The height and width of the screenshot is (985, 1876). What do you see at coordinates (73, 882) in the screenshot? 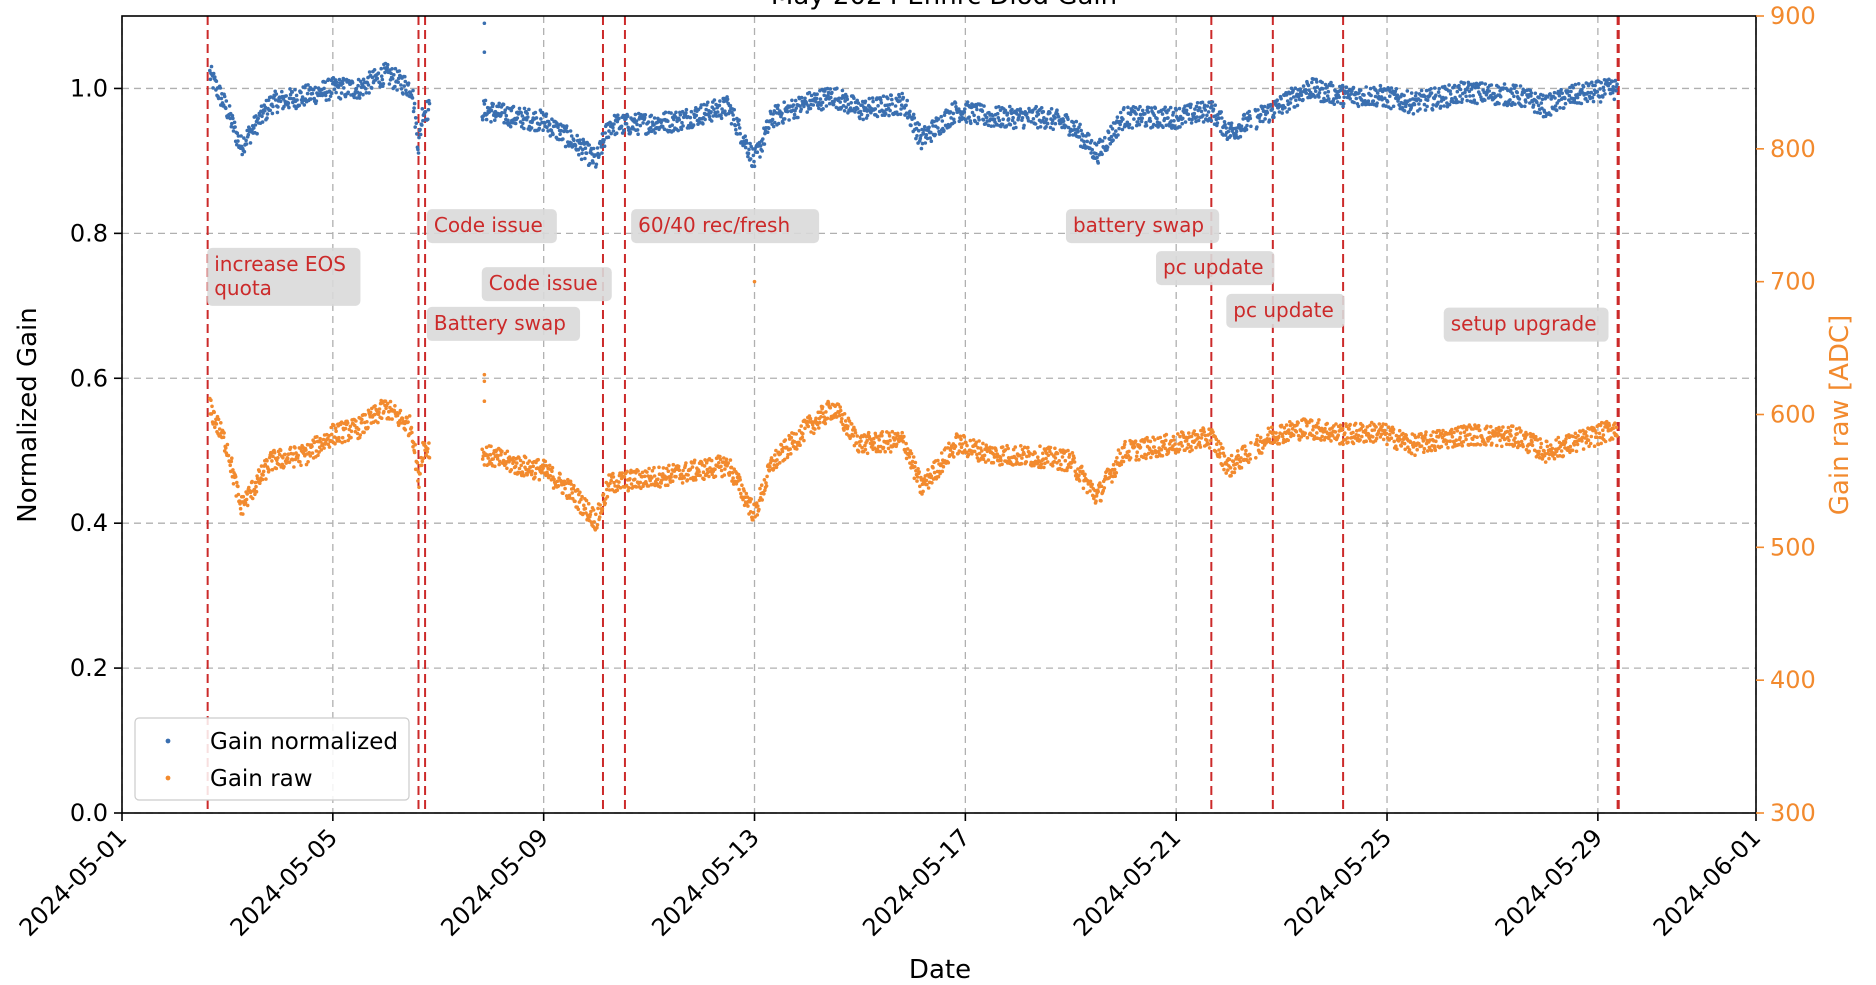
I see `x-tick-label: 2024-05-01` at bounding box center [73, 882].